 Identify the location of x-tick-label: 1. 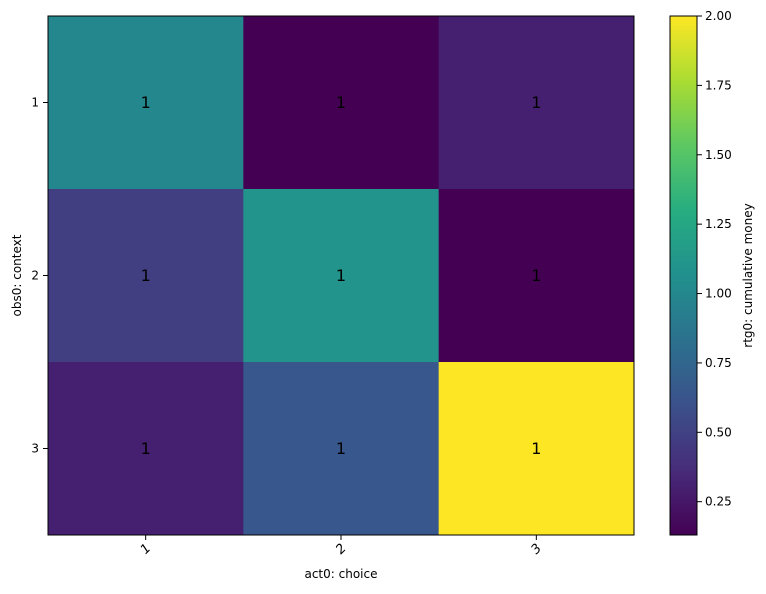
(146, 549).